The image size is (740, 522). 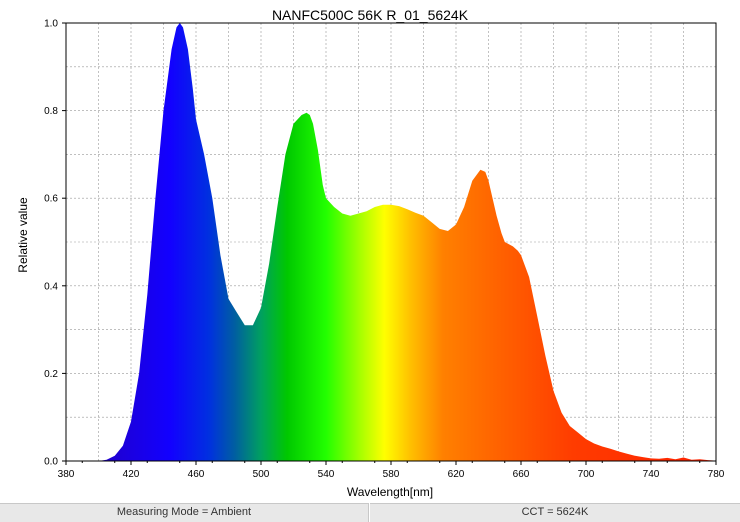 What do you see at coordinates (651, 474) in the screenshot?
I see `x-tick-label: 740` at bounding box center [651, 474].